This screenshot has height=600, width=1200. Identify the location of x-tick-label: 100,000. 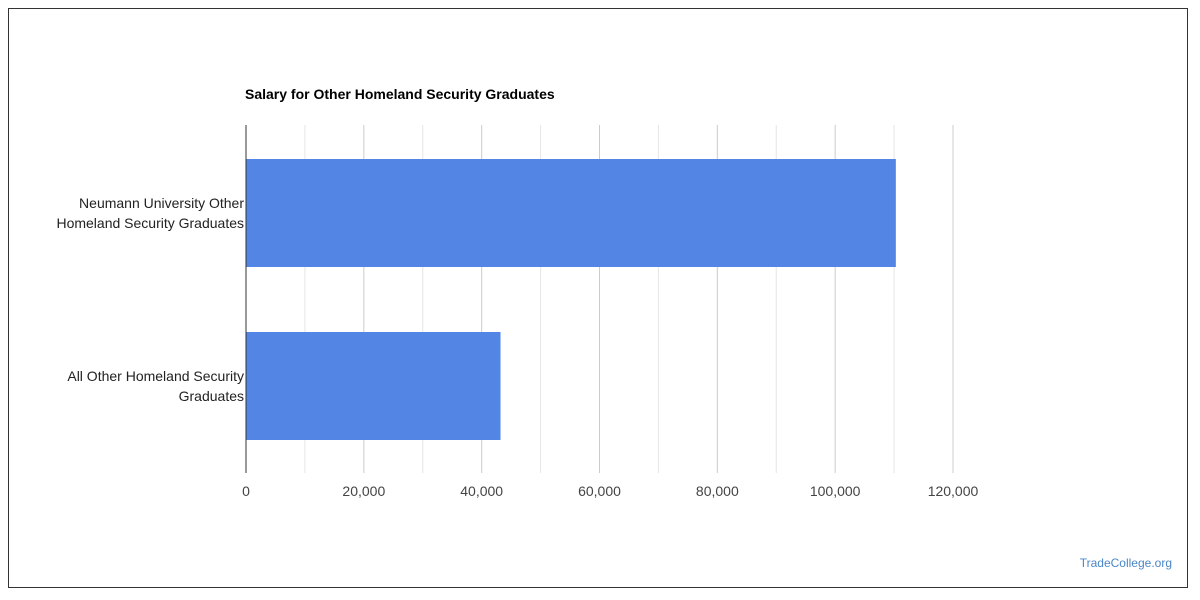
(835, 491).